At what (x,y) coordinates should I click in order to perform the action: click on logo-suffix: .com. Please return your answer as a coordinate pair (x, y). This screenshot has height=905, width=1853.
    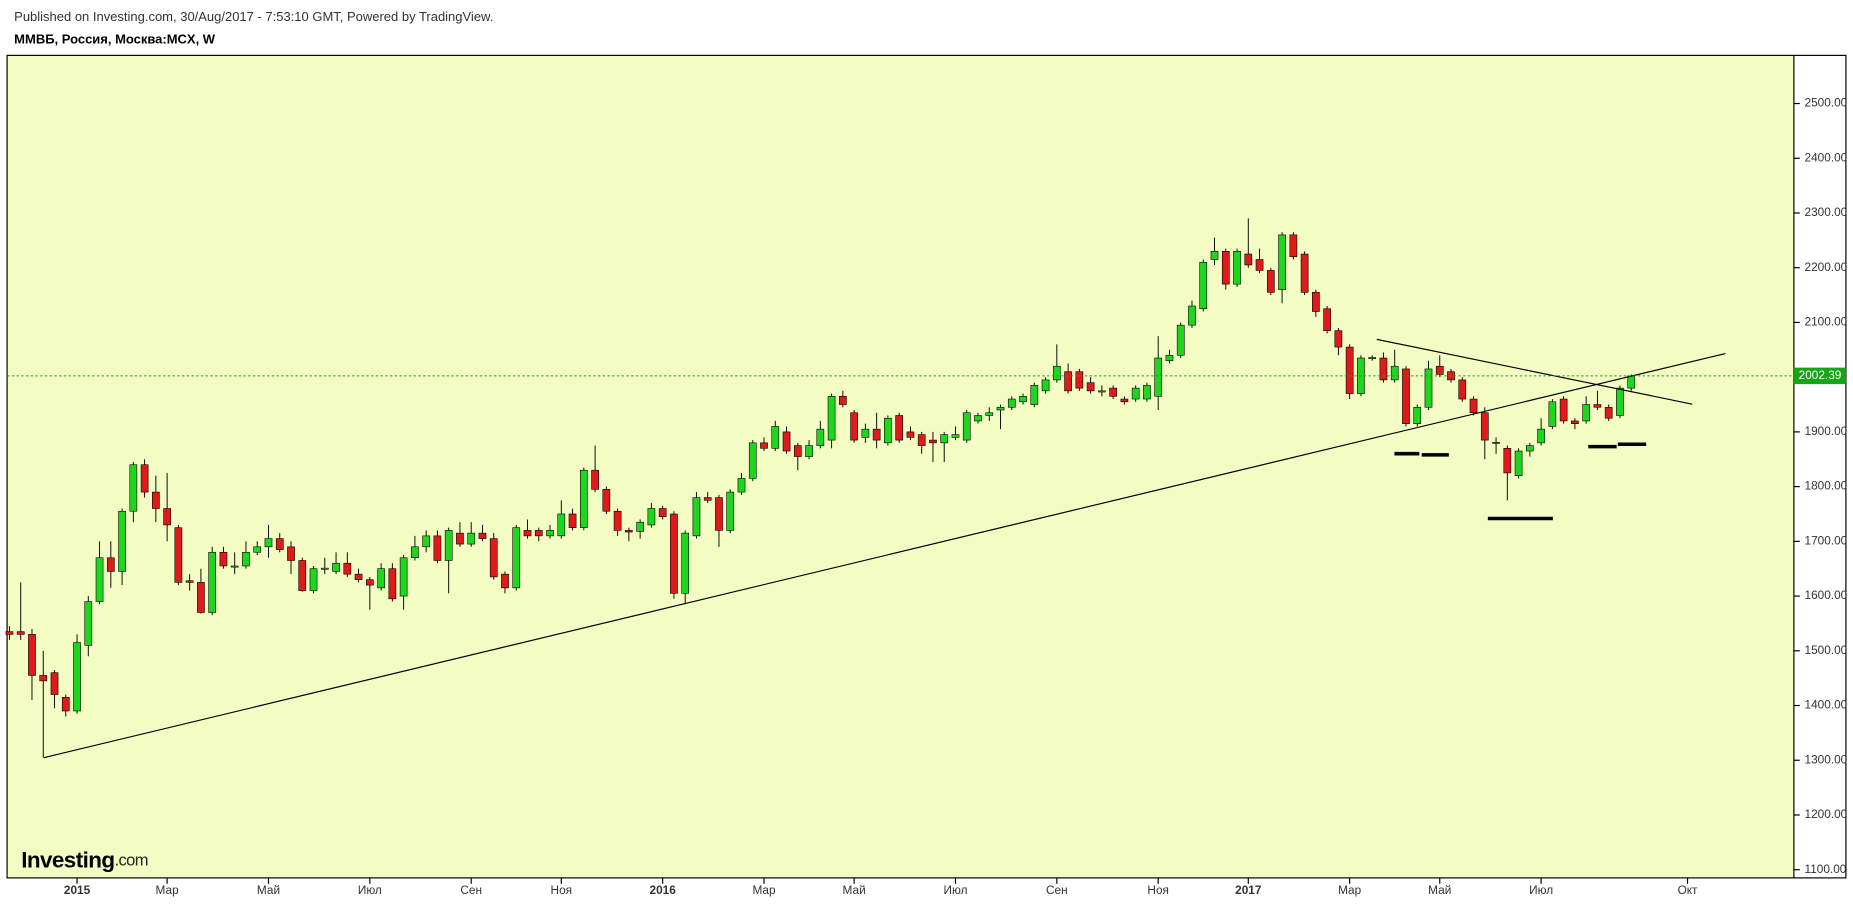
    Looking at the image, I should click on (130, 860).